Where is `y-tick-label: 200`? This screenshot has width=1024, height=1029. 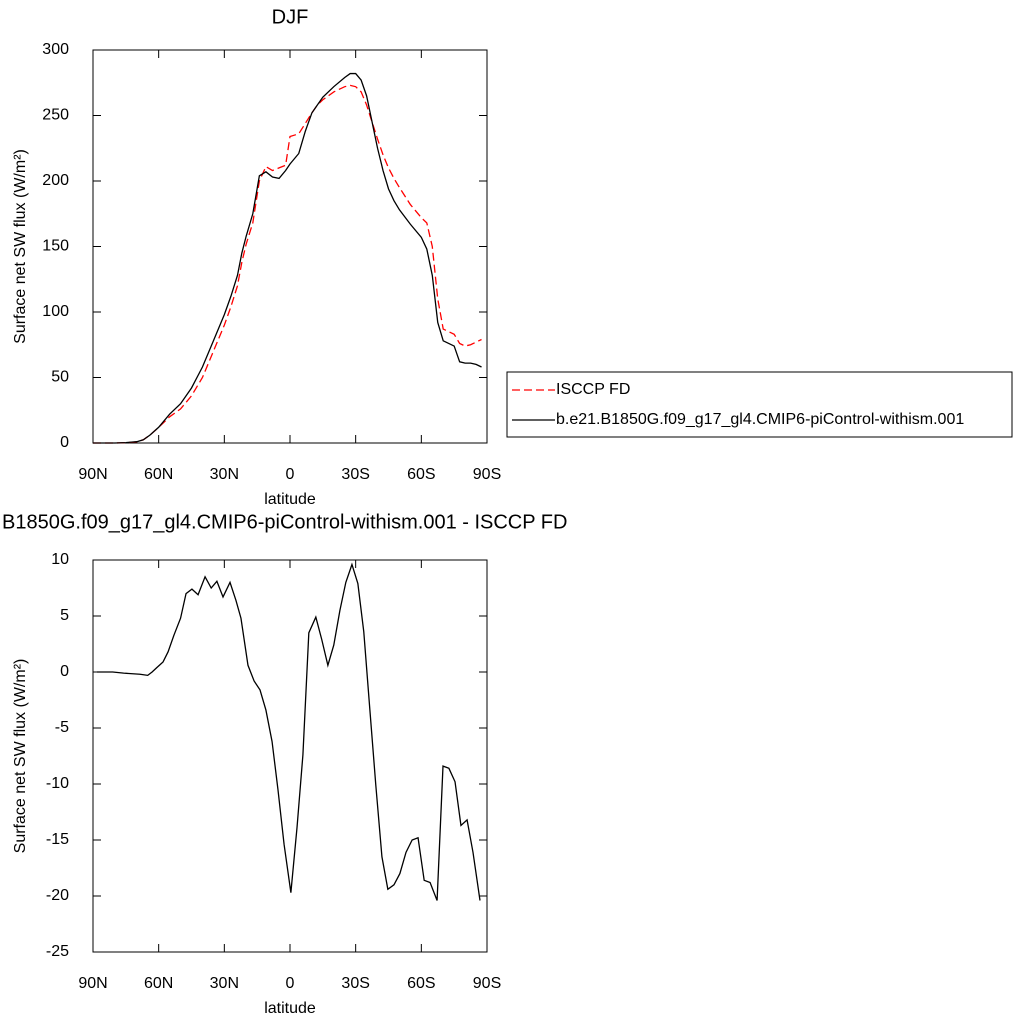 y-tick-label: 200 is located at coordinates (55, 180).